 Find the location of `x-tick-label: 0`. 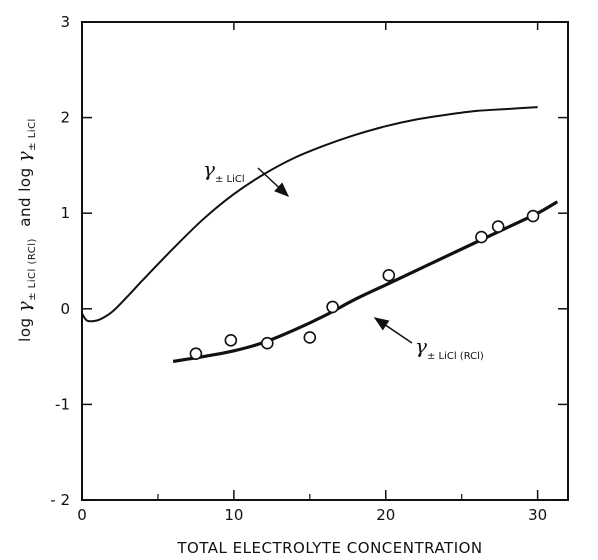

x-tick-label: 0 is located at coordinates (82, 515).